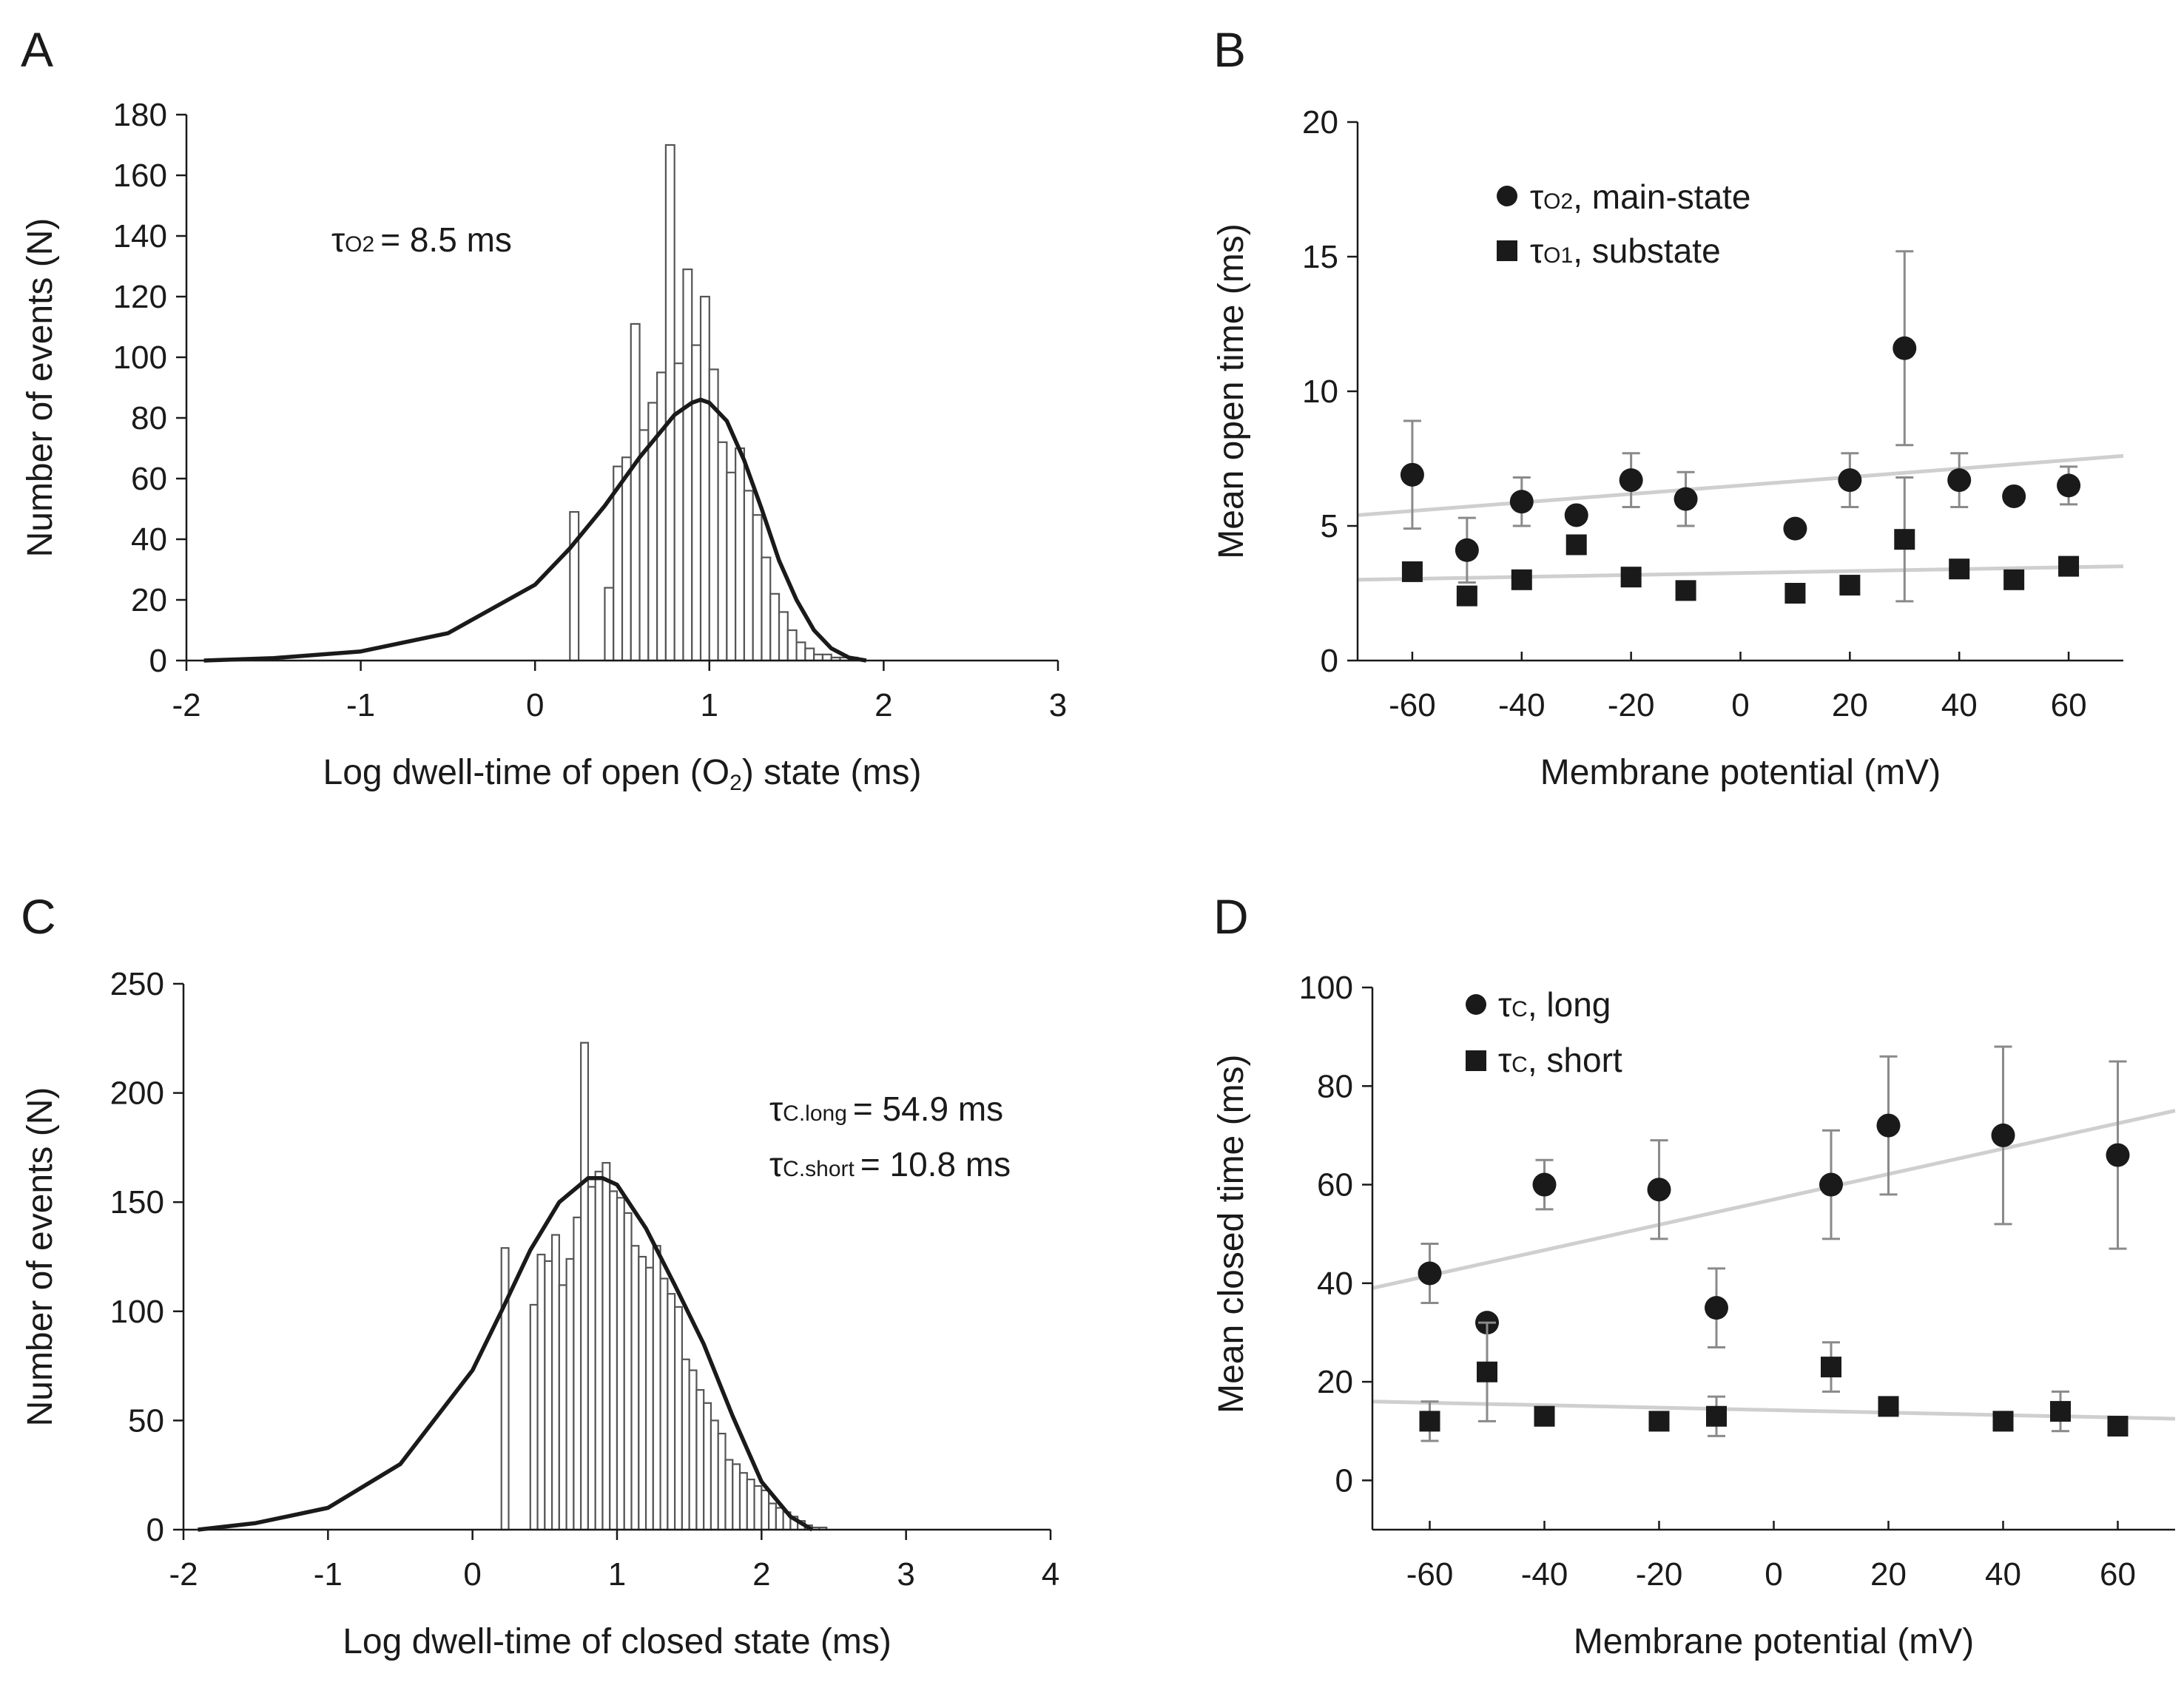 This screenshot has width=2184, height=1685. Describe the element at coordinates (146, 1420) in the screenshot. I see `y-tick-label: 50` at that location.